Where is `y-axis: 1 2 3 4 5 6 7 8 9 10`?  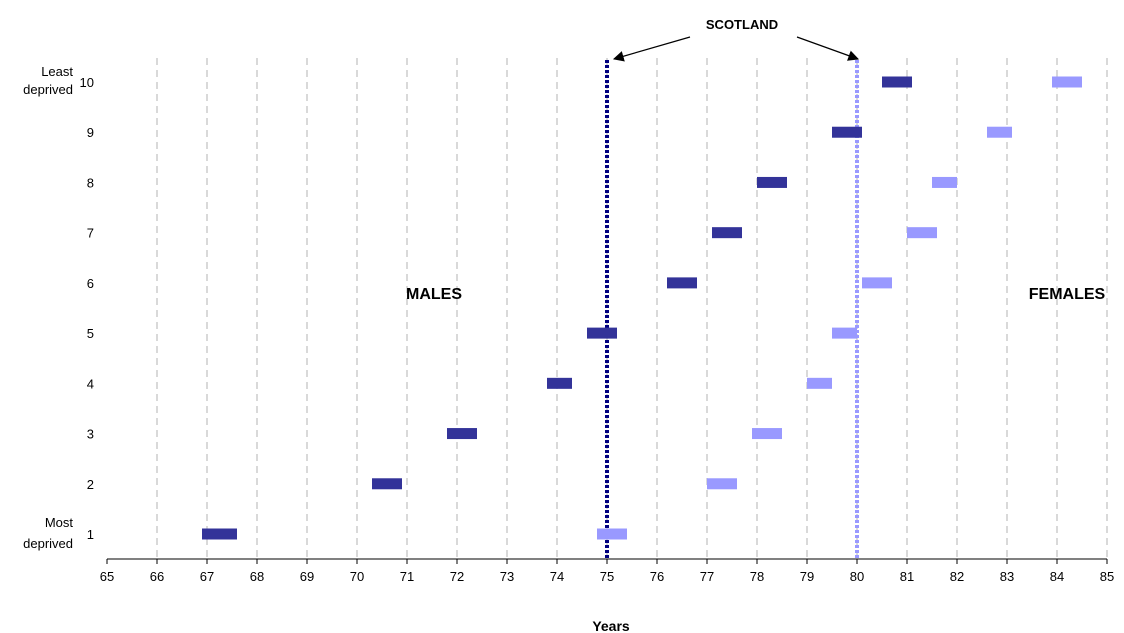
y-axis: 1 2 3 4 5 6 7 8 9 10 is located at coordinates (87, 308).